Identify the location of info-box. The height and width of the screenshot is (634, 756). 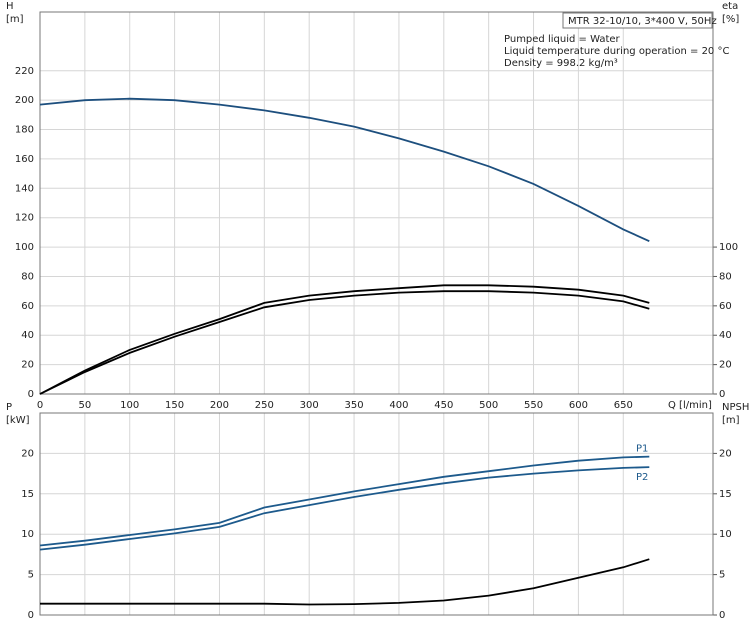
(637, 20).